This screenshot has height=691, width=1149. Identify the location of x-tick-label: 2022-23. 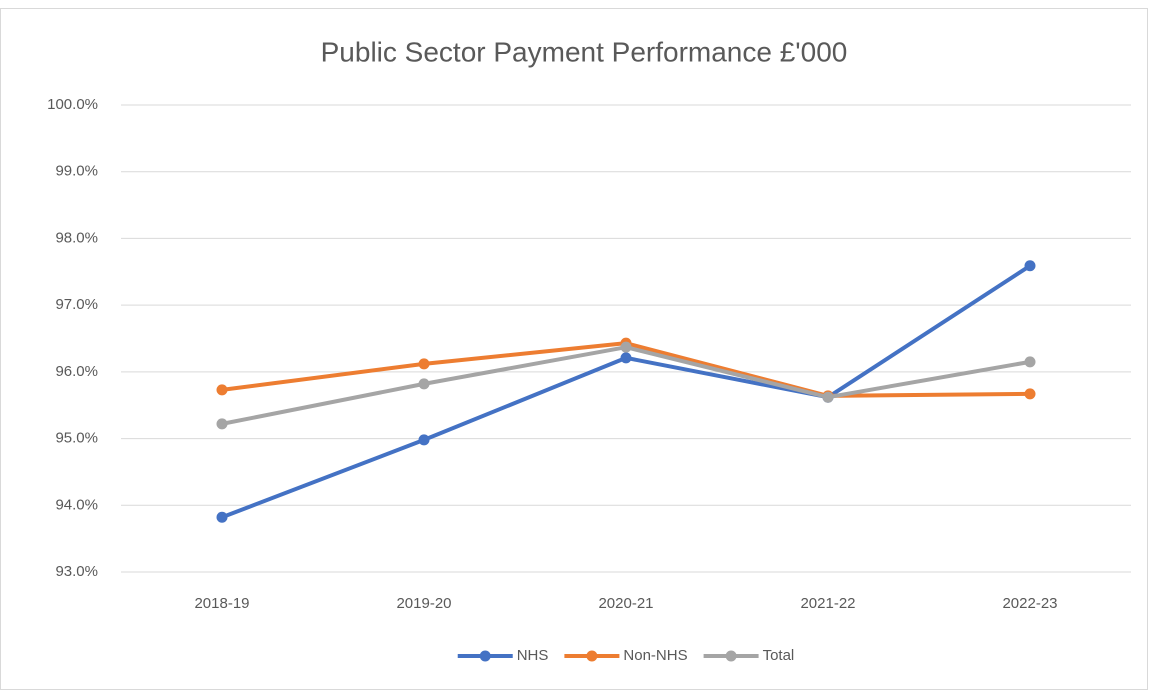
(1029, 603).